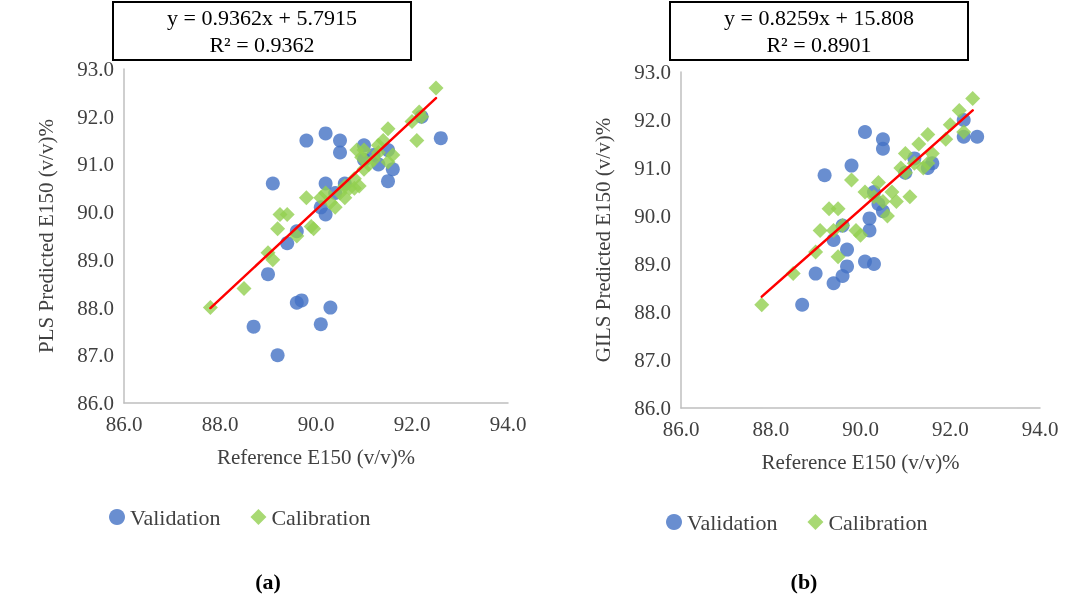 The width and height of the screenshot is (1072, 608). I want to click on equation-box: y = 0.8259x + 15.808 R² = 0.8901, so click(819, 31).